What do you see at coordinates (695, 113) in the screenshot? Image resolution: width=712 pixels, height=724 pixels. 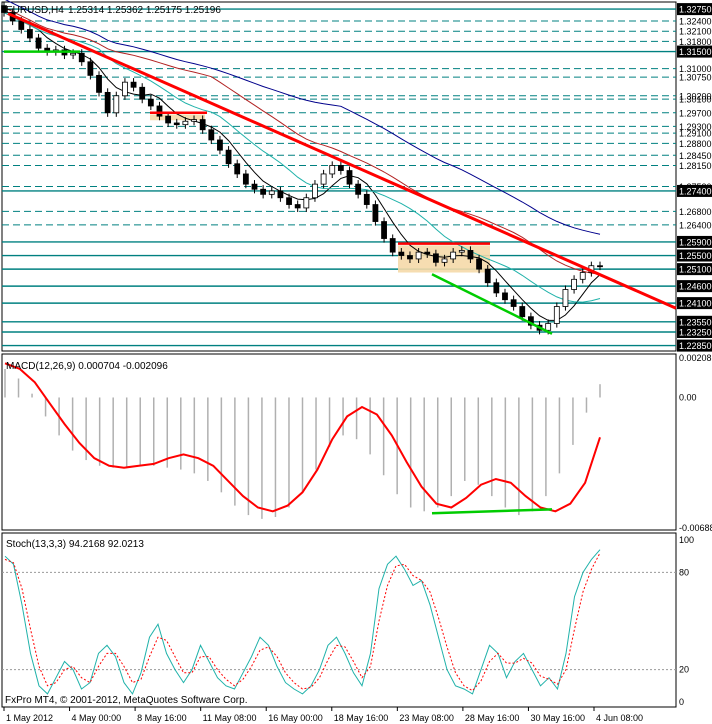 I see `price-tick-label: 1.29700` at bounding box center [695, 113].